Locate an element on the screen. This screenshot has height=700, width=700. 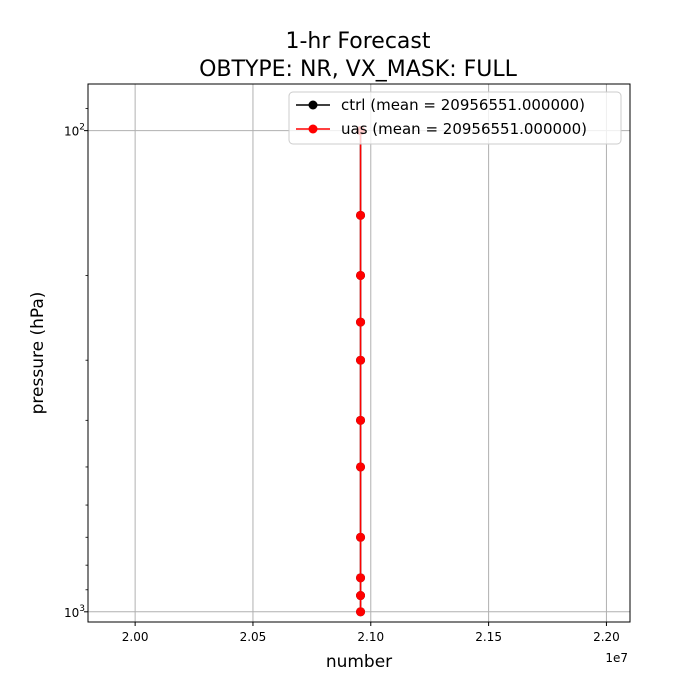
x-tick-label: 2.15 is located at coordinates (488, 637).